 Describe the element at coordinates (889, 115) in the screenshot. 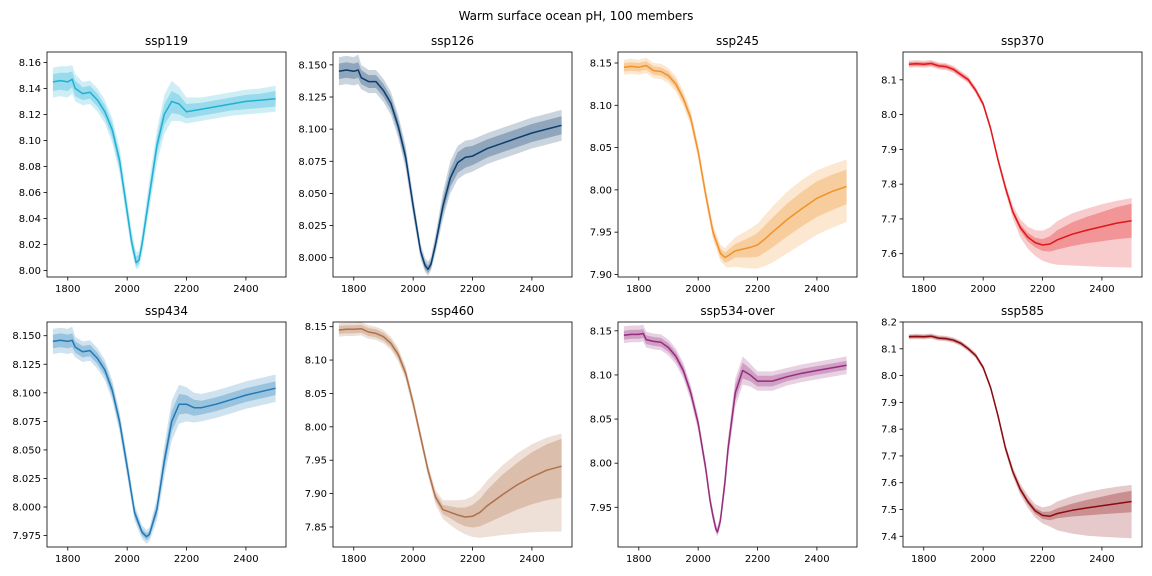

I see `y-tick-label: 8.0` at that location.